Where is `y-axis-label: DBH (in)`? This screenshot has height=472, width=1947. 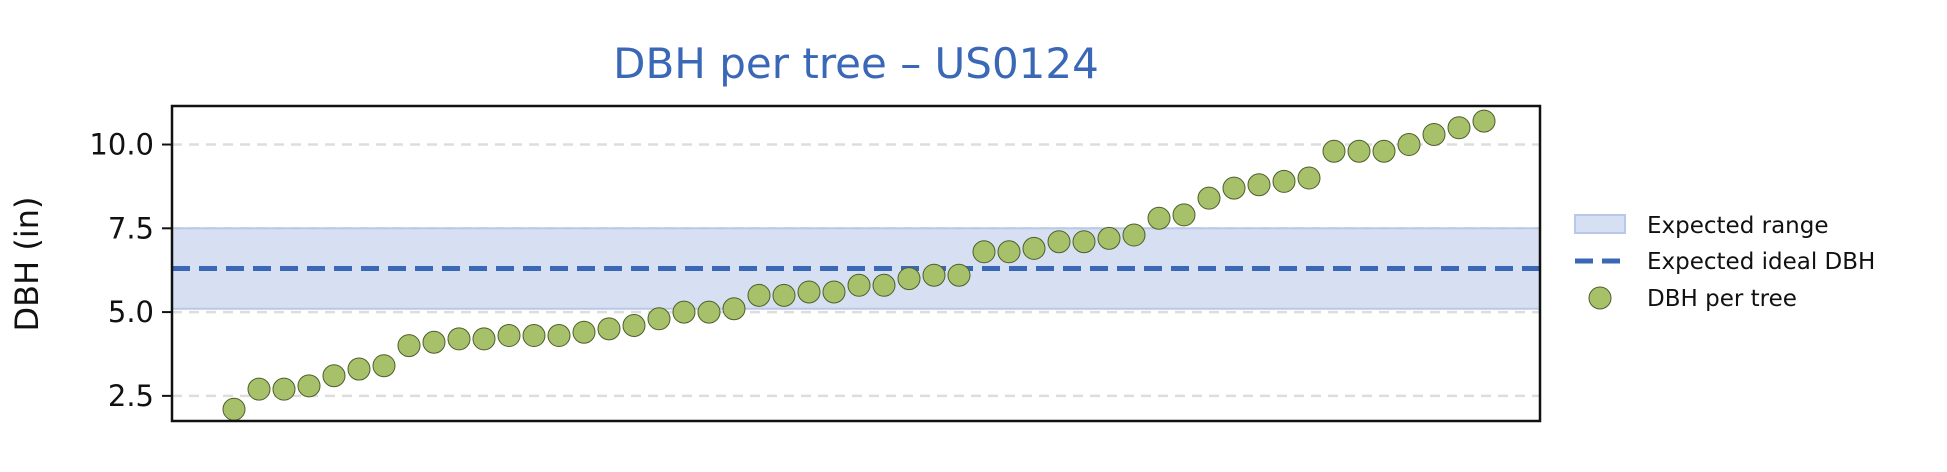
y-axis-label: DBH (in) is located at coordinates (27, 264).